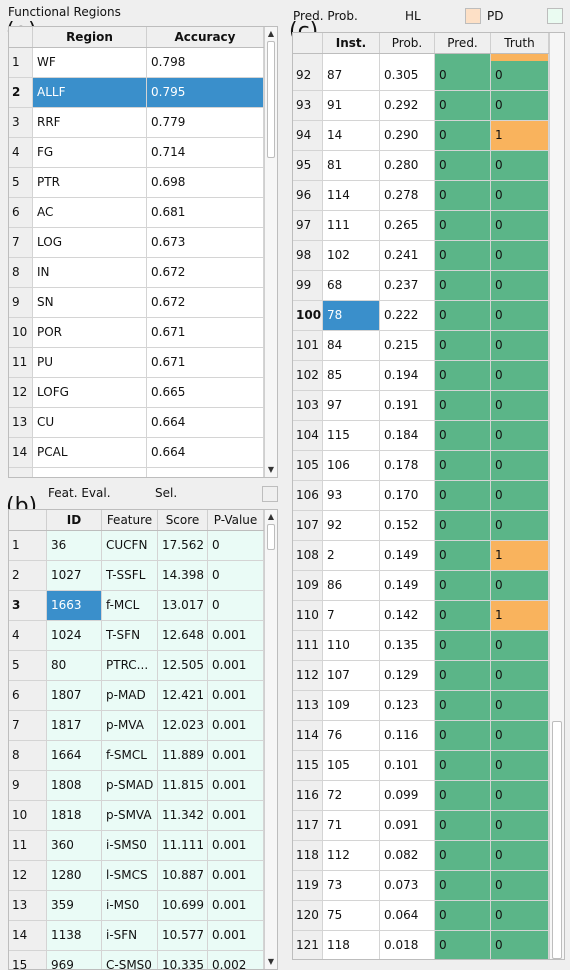 The width and height of the screenshot is (570, 970). I want to click on scrollbar-thumb, so click(557, 840).